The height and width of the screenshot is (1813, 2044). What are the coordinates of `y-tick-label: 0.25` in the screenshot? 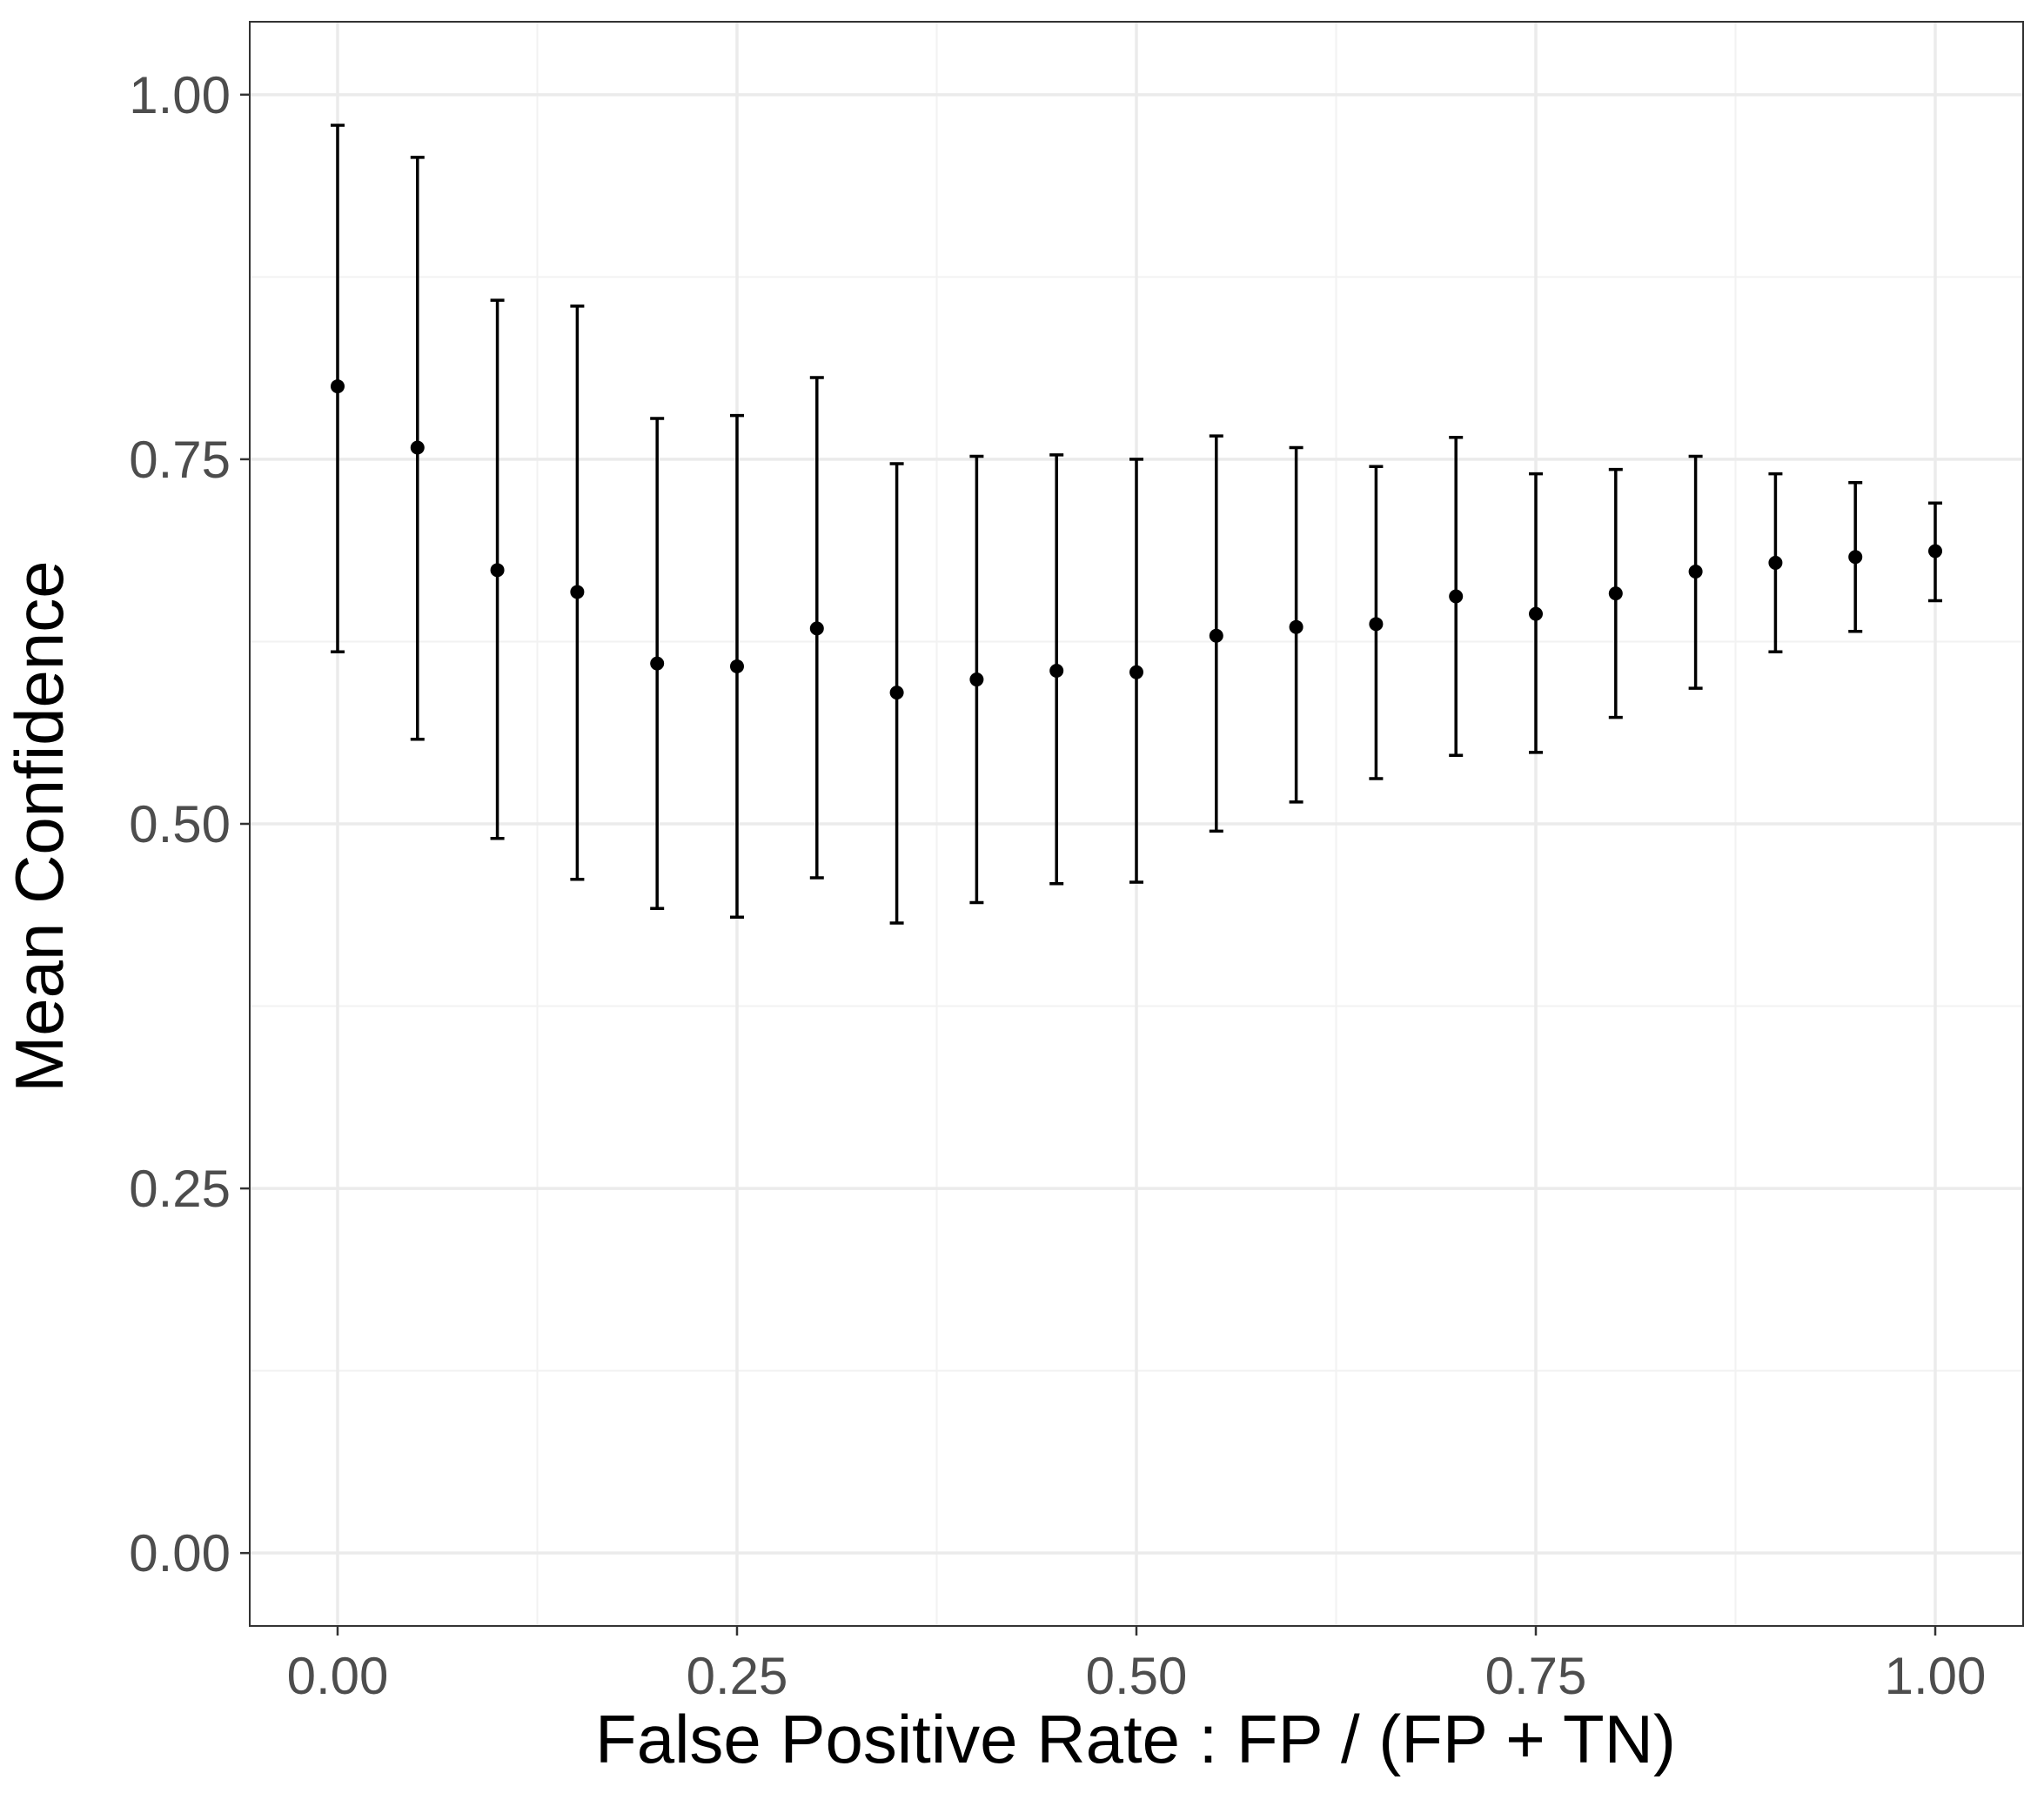 It's located at (180, 1189).